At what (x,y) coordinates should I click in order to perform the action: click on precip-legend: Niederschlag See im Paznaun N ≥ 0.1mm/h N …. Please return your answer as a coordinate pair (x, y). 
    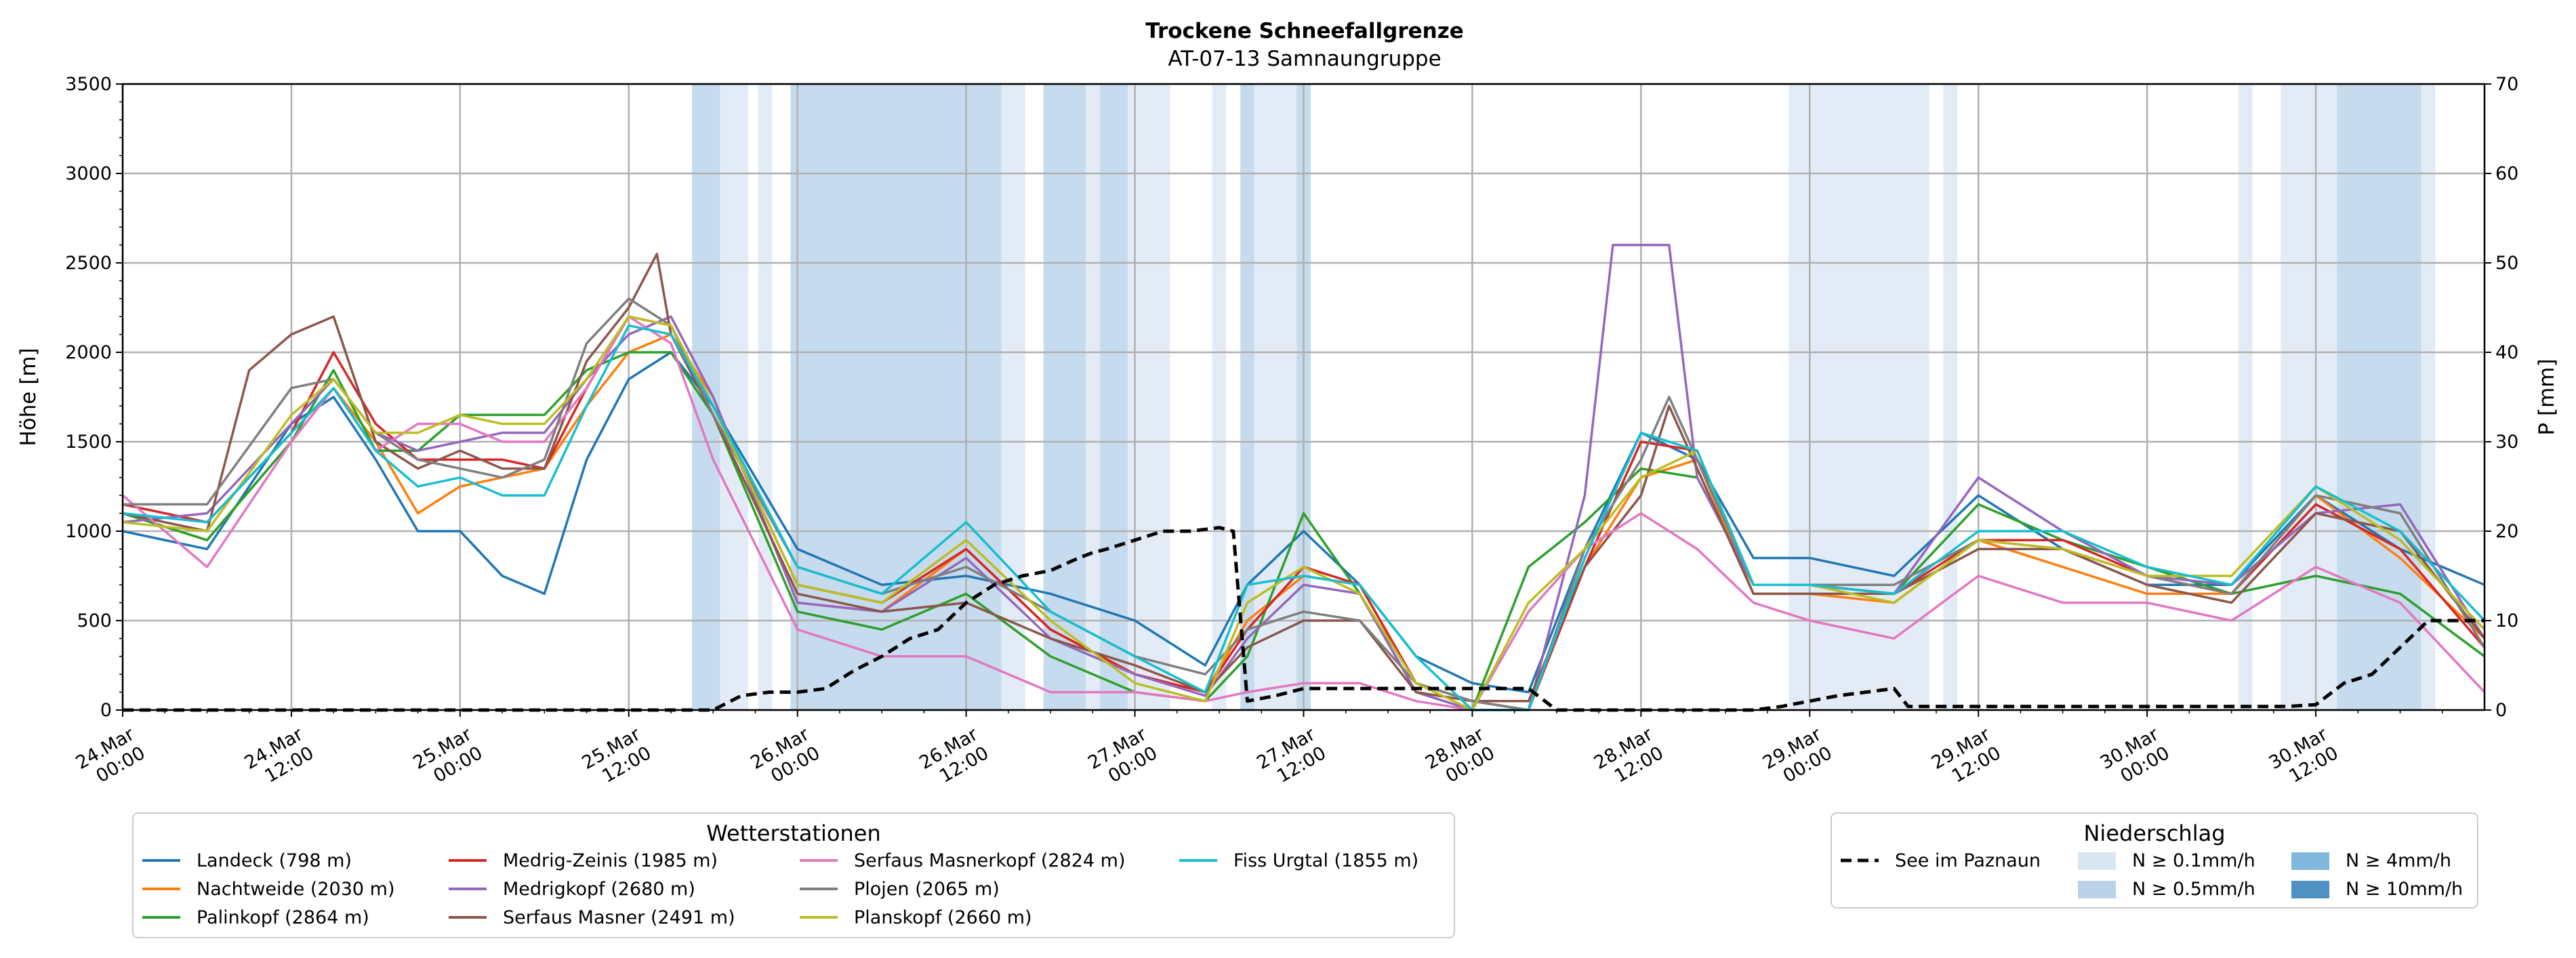
    Looking at the image, I should click on (2154, 860).